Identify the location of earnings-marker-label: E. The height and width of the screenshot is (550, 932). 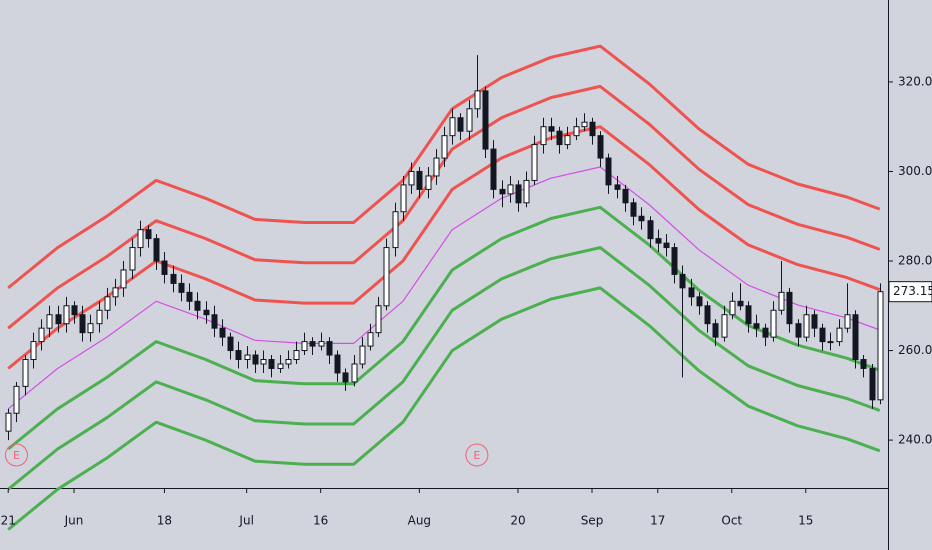
(476, 455).